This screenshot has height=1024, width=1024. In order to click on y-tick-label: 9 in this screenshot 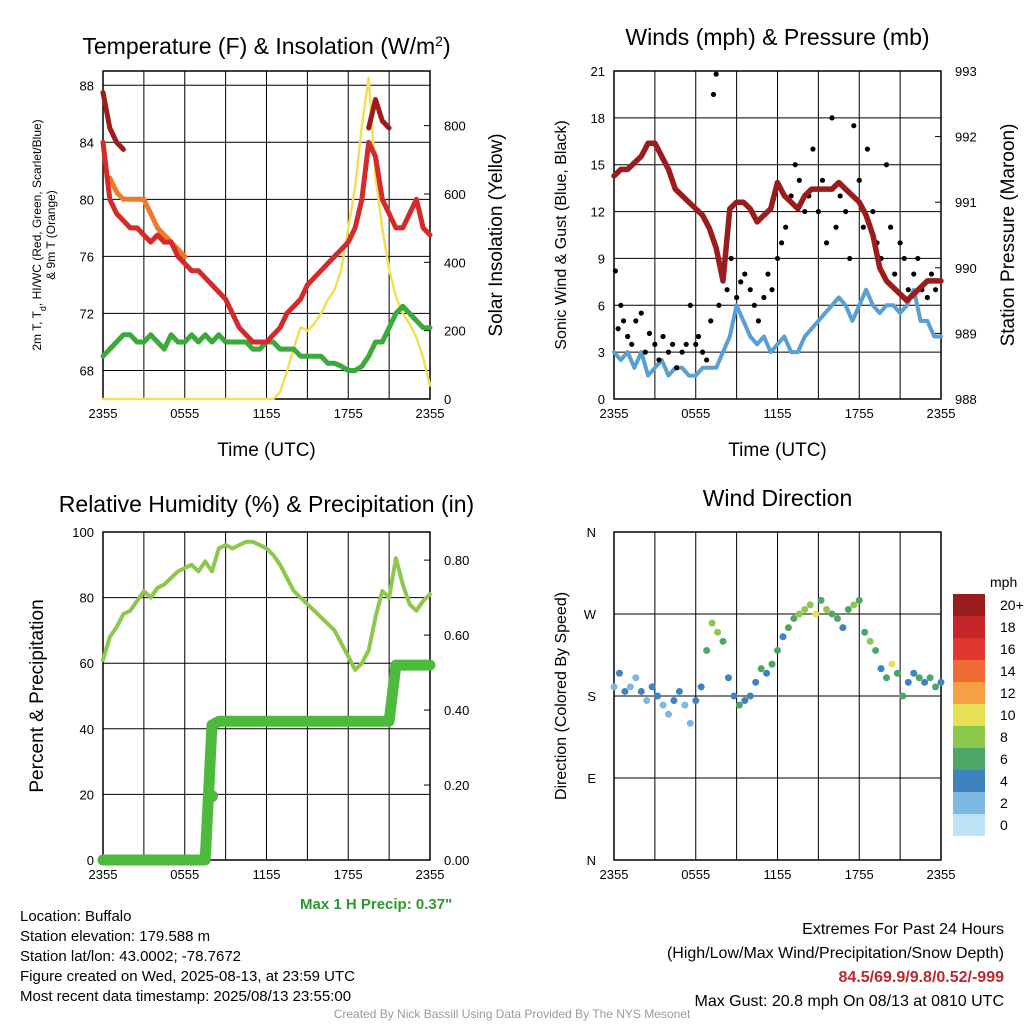, I will do `click(601, 258)`.